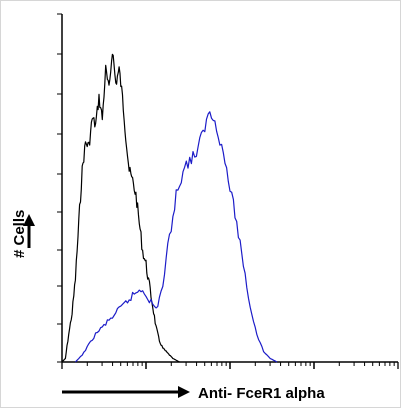 The image size is (401, 408). I want to click on x-axis-arrow-head, so click(184, 392).